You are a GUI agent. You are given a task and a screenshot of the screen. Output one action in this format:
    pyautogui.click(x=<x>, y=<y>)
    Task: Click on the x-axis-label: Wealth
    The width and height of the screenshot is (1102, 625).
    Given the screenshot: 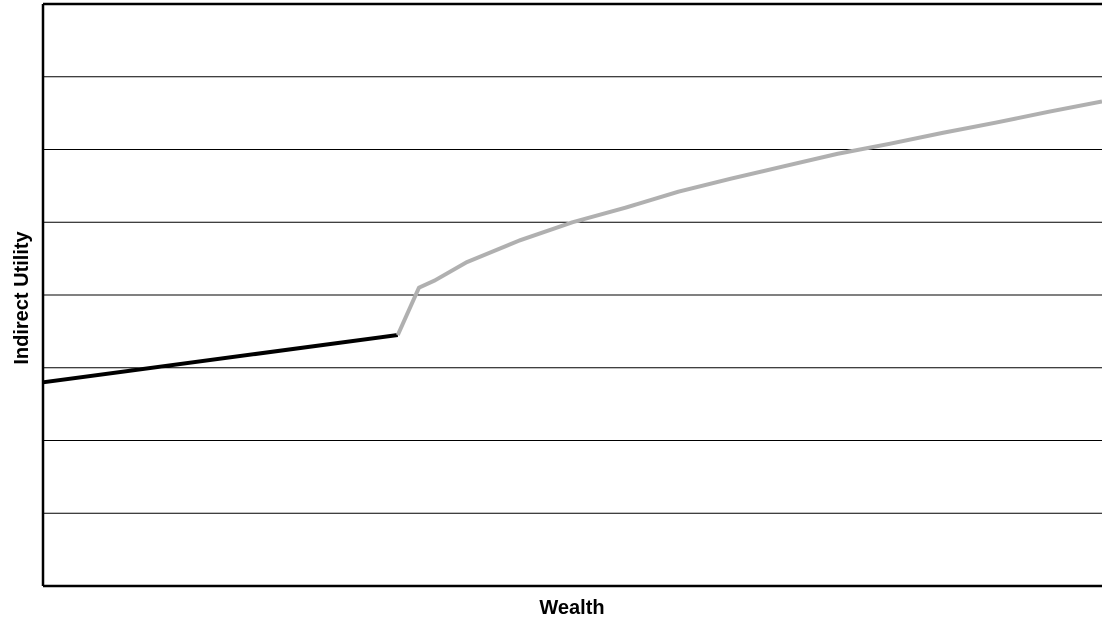 What is the action you would take?
    pyautogui.click(x=571, y=608)
    